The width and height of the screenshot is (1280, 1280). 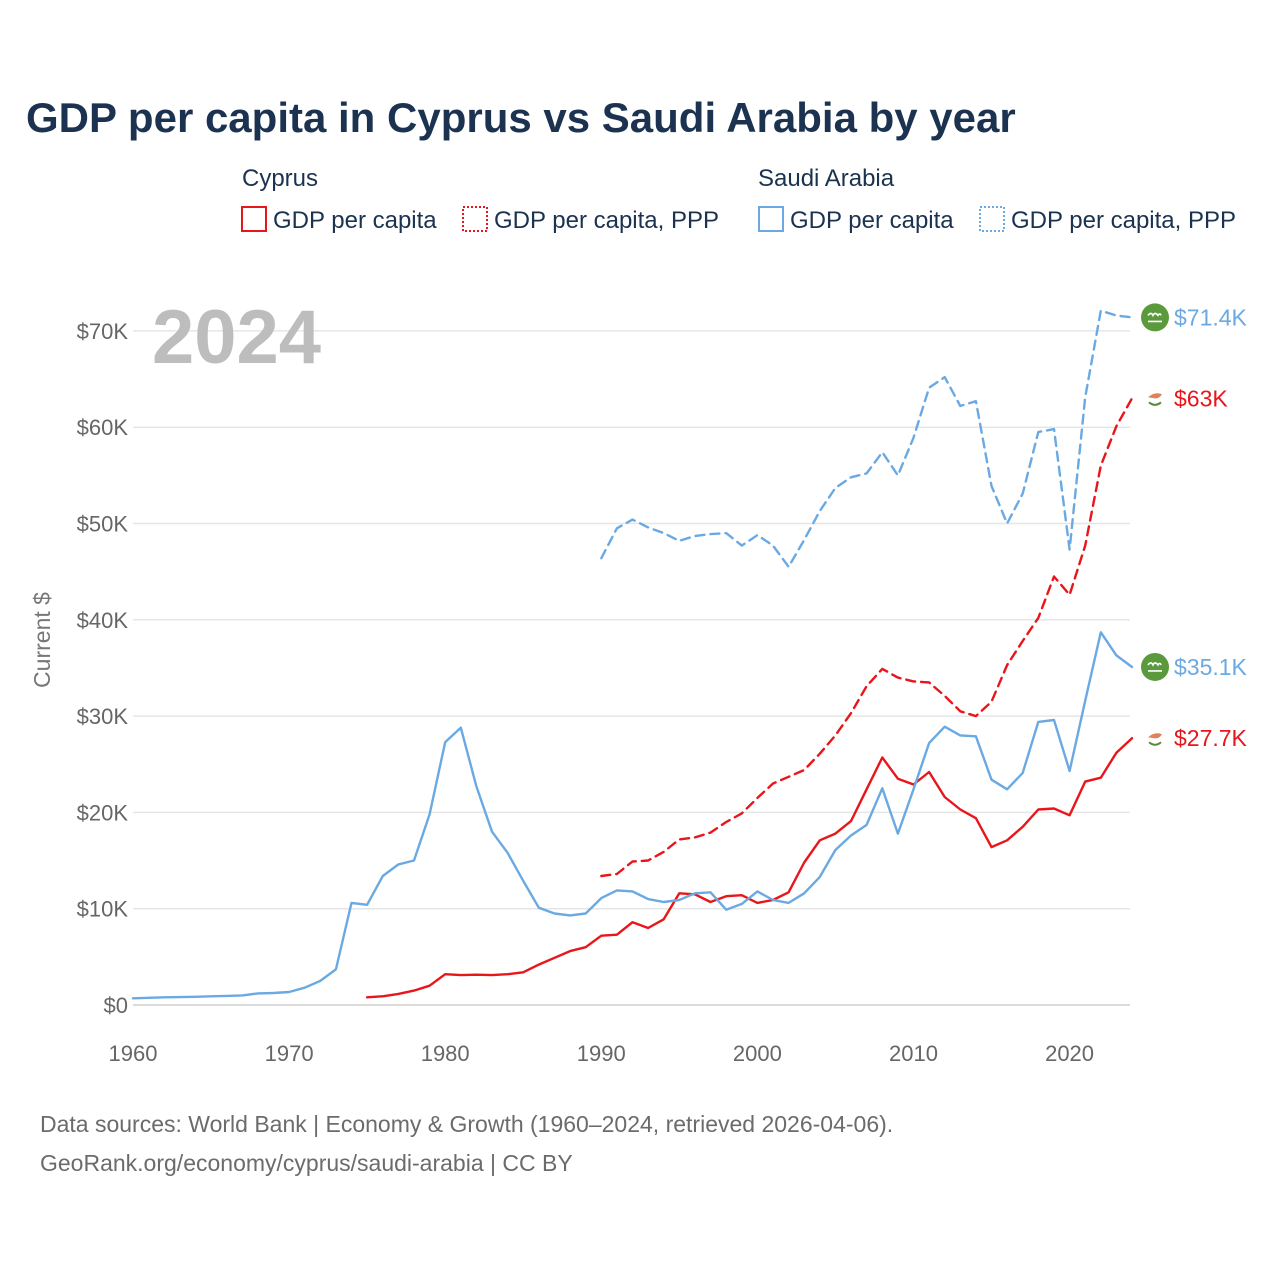 I want to click on x-axis: 1960 1970 1980 1990 2000 2010 2020, so click(x=602, y=1053).